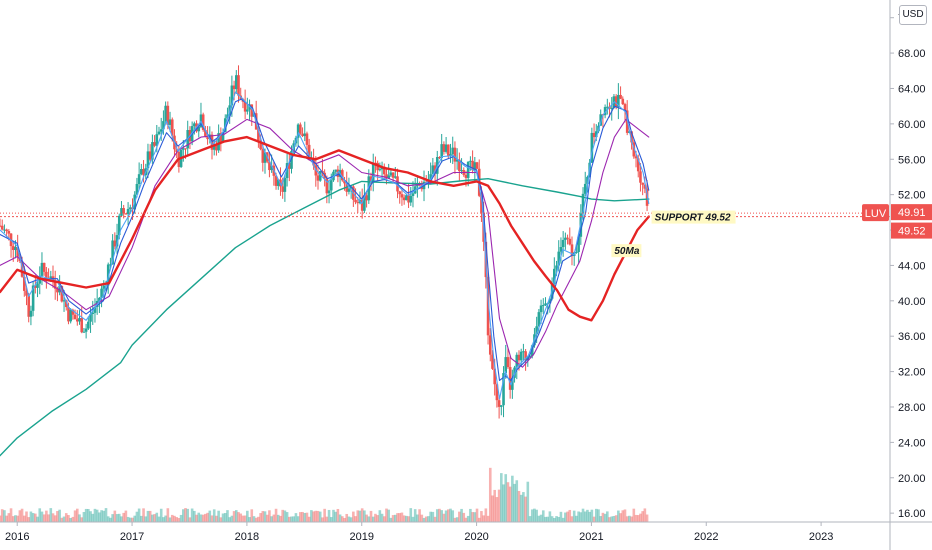 The height and width of the screenshot is (550, 932). Describe the element at coordinates (132, 537) in the screenshot. I see `x-tick-label: 2017` at that location.